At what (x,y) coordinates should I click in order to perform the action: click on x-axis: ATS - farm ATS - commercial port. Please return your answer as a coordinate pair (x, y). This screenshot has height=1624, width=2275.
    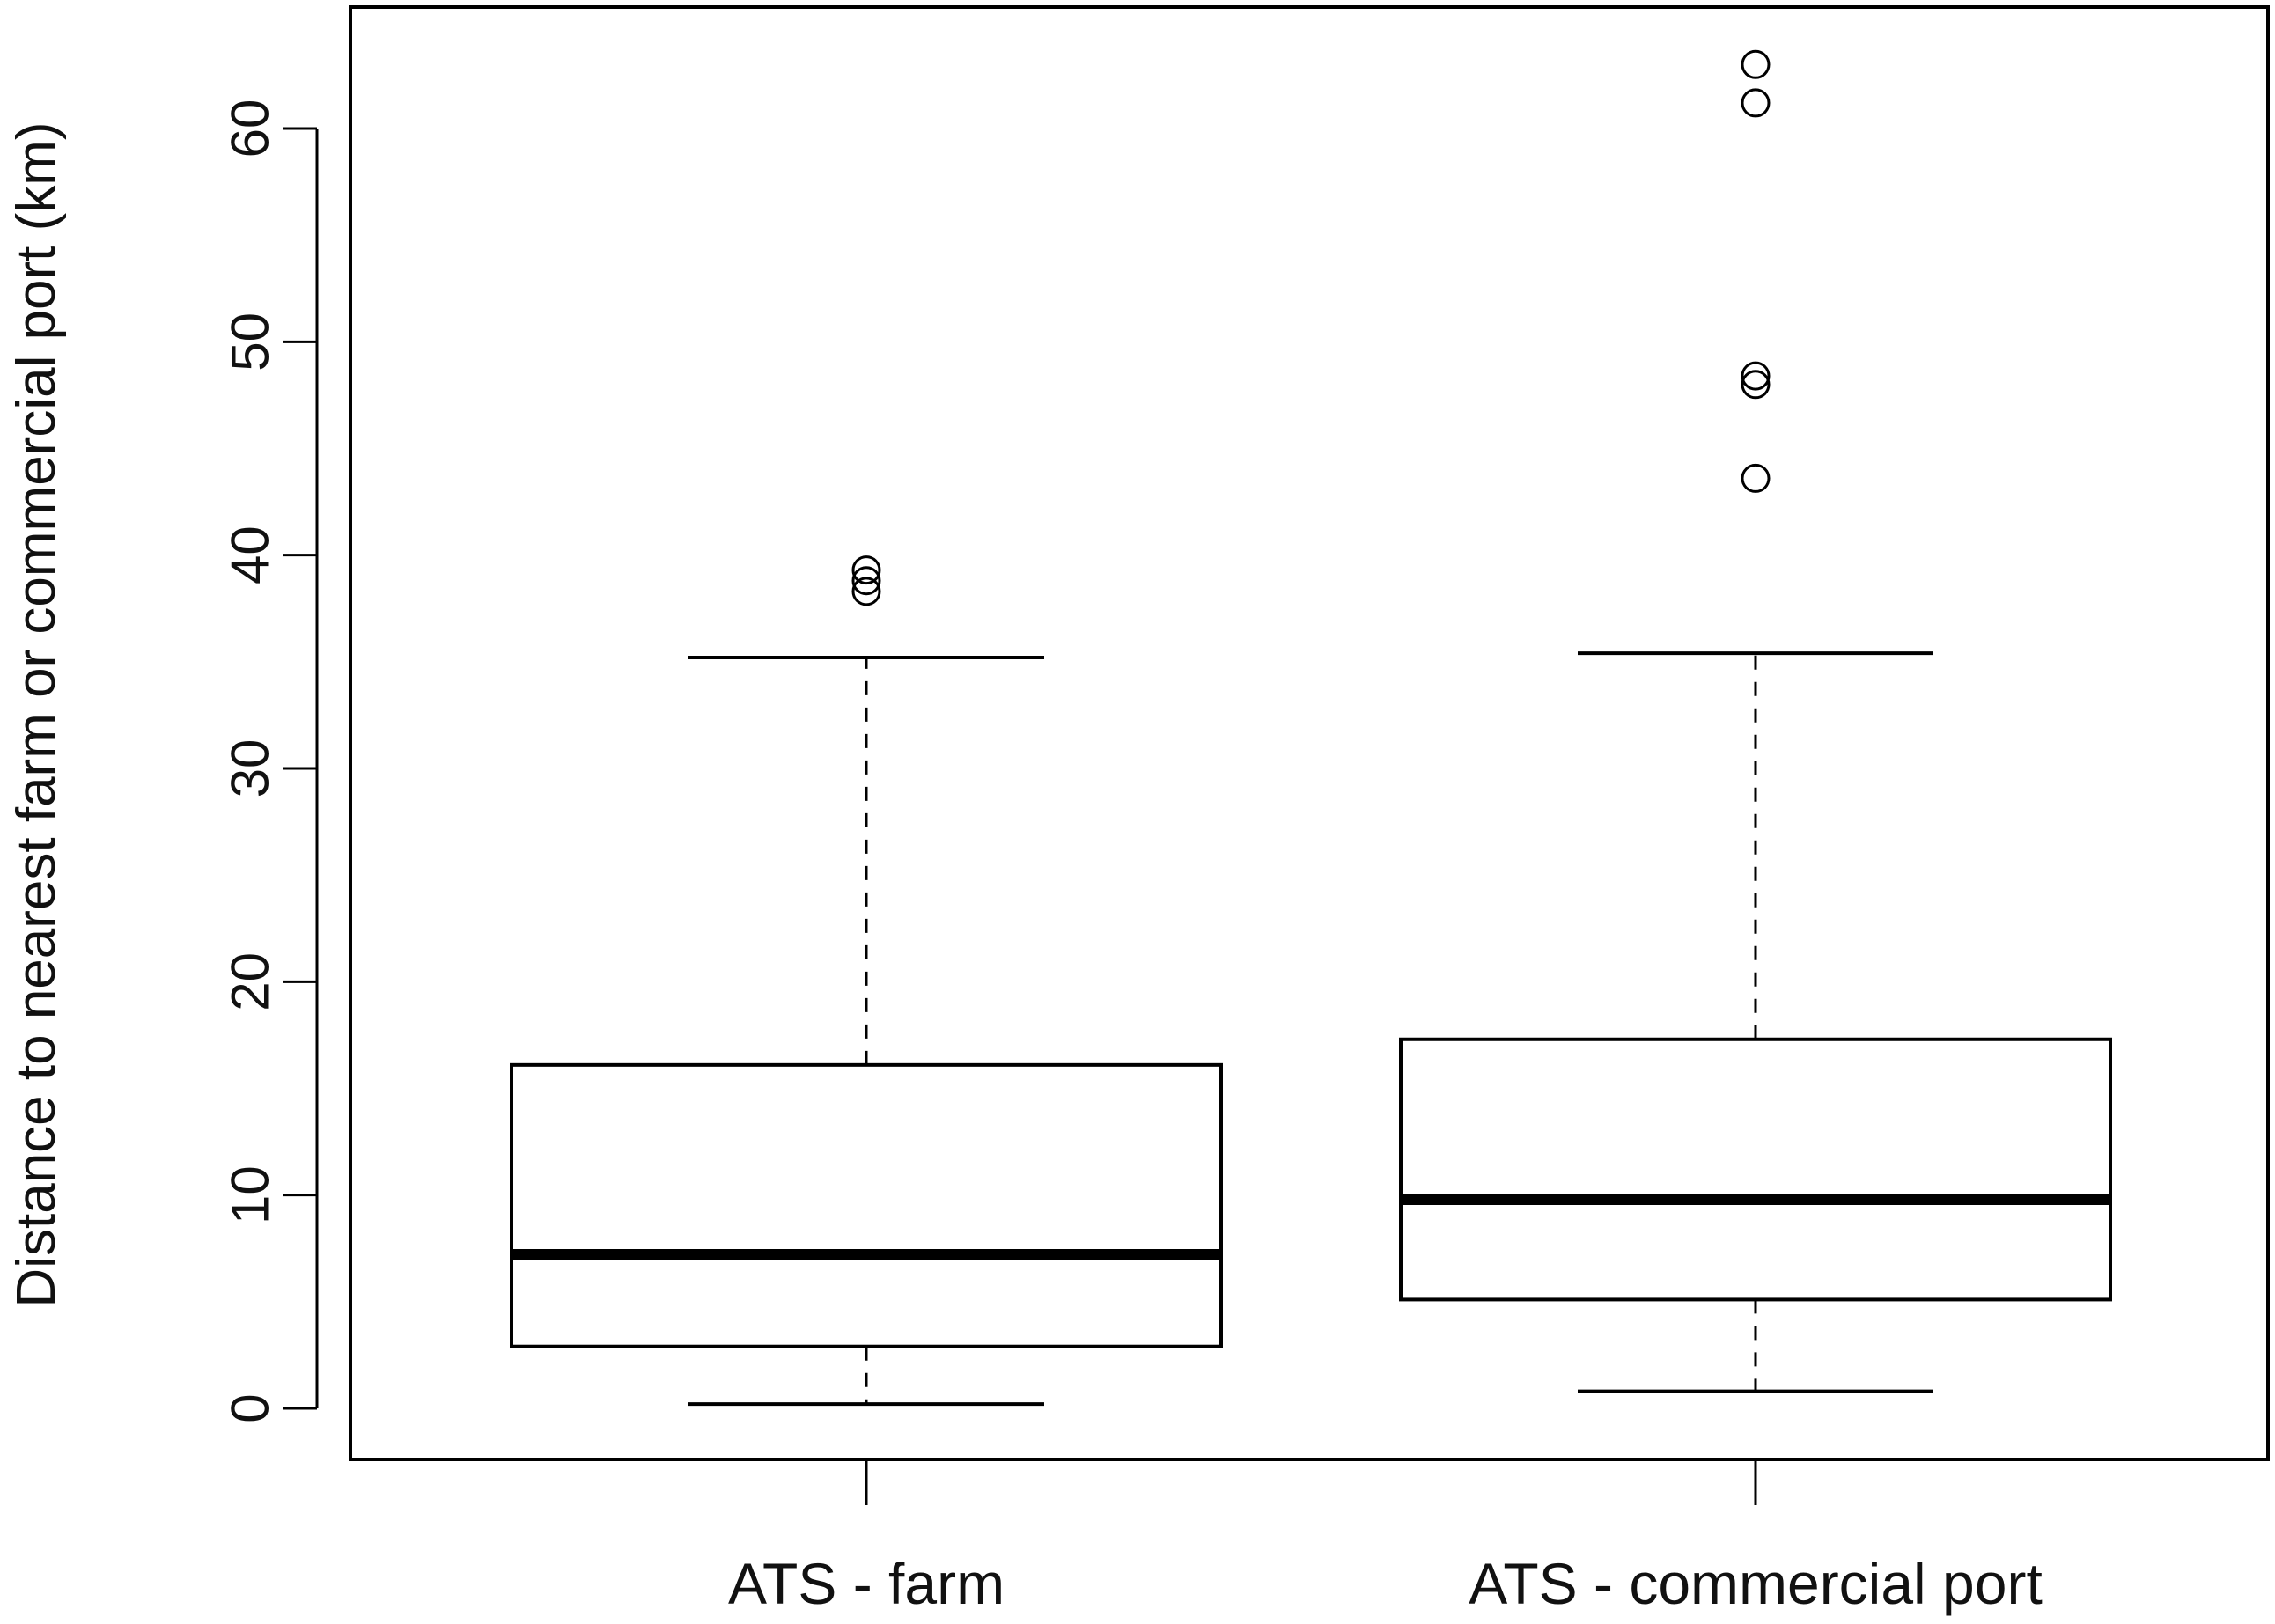
    Looking at the image, I should click on (1385, 1537).